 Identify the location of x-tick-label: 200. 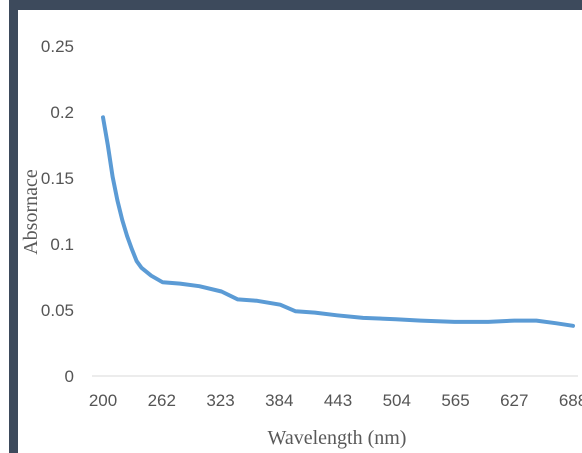
(103, 400).